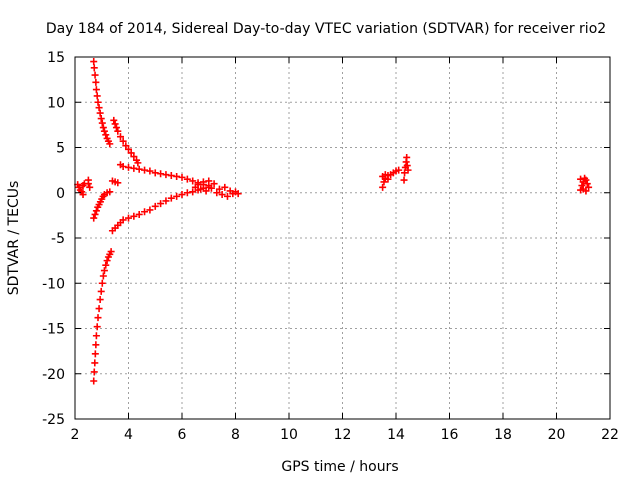 The height and width of the screenshot is (480, 640). What do you see at coordinates (75, 435) in the screenshot?
I see `x-tick-label: 2` at bounding box center [75, 435].